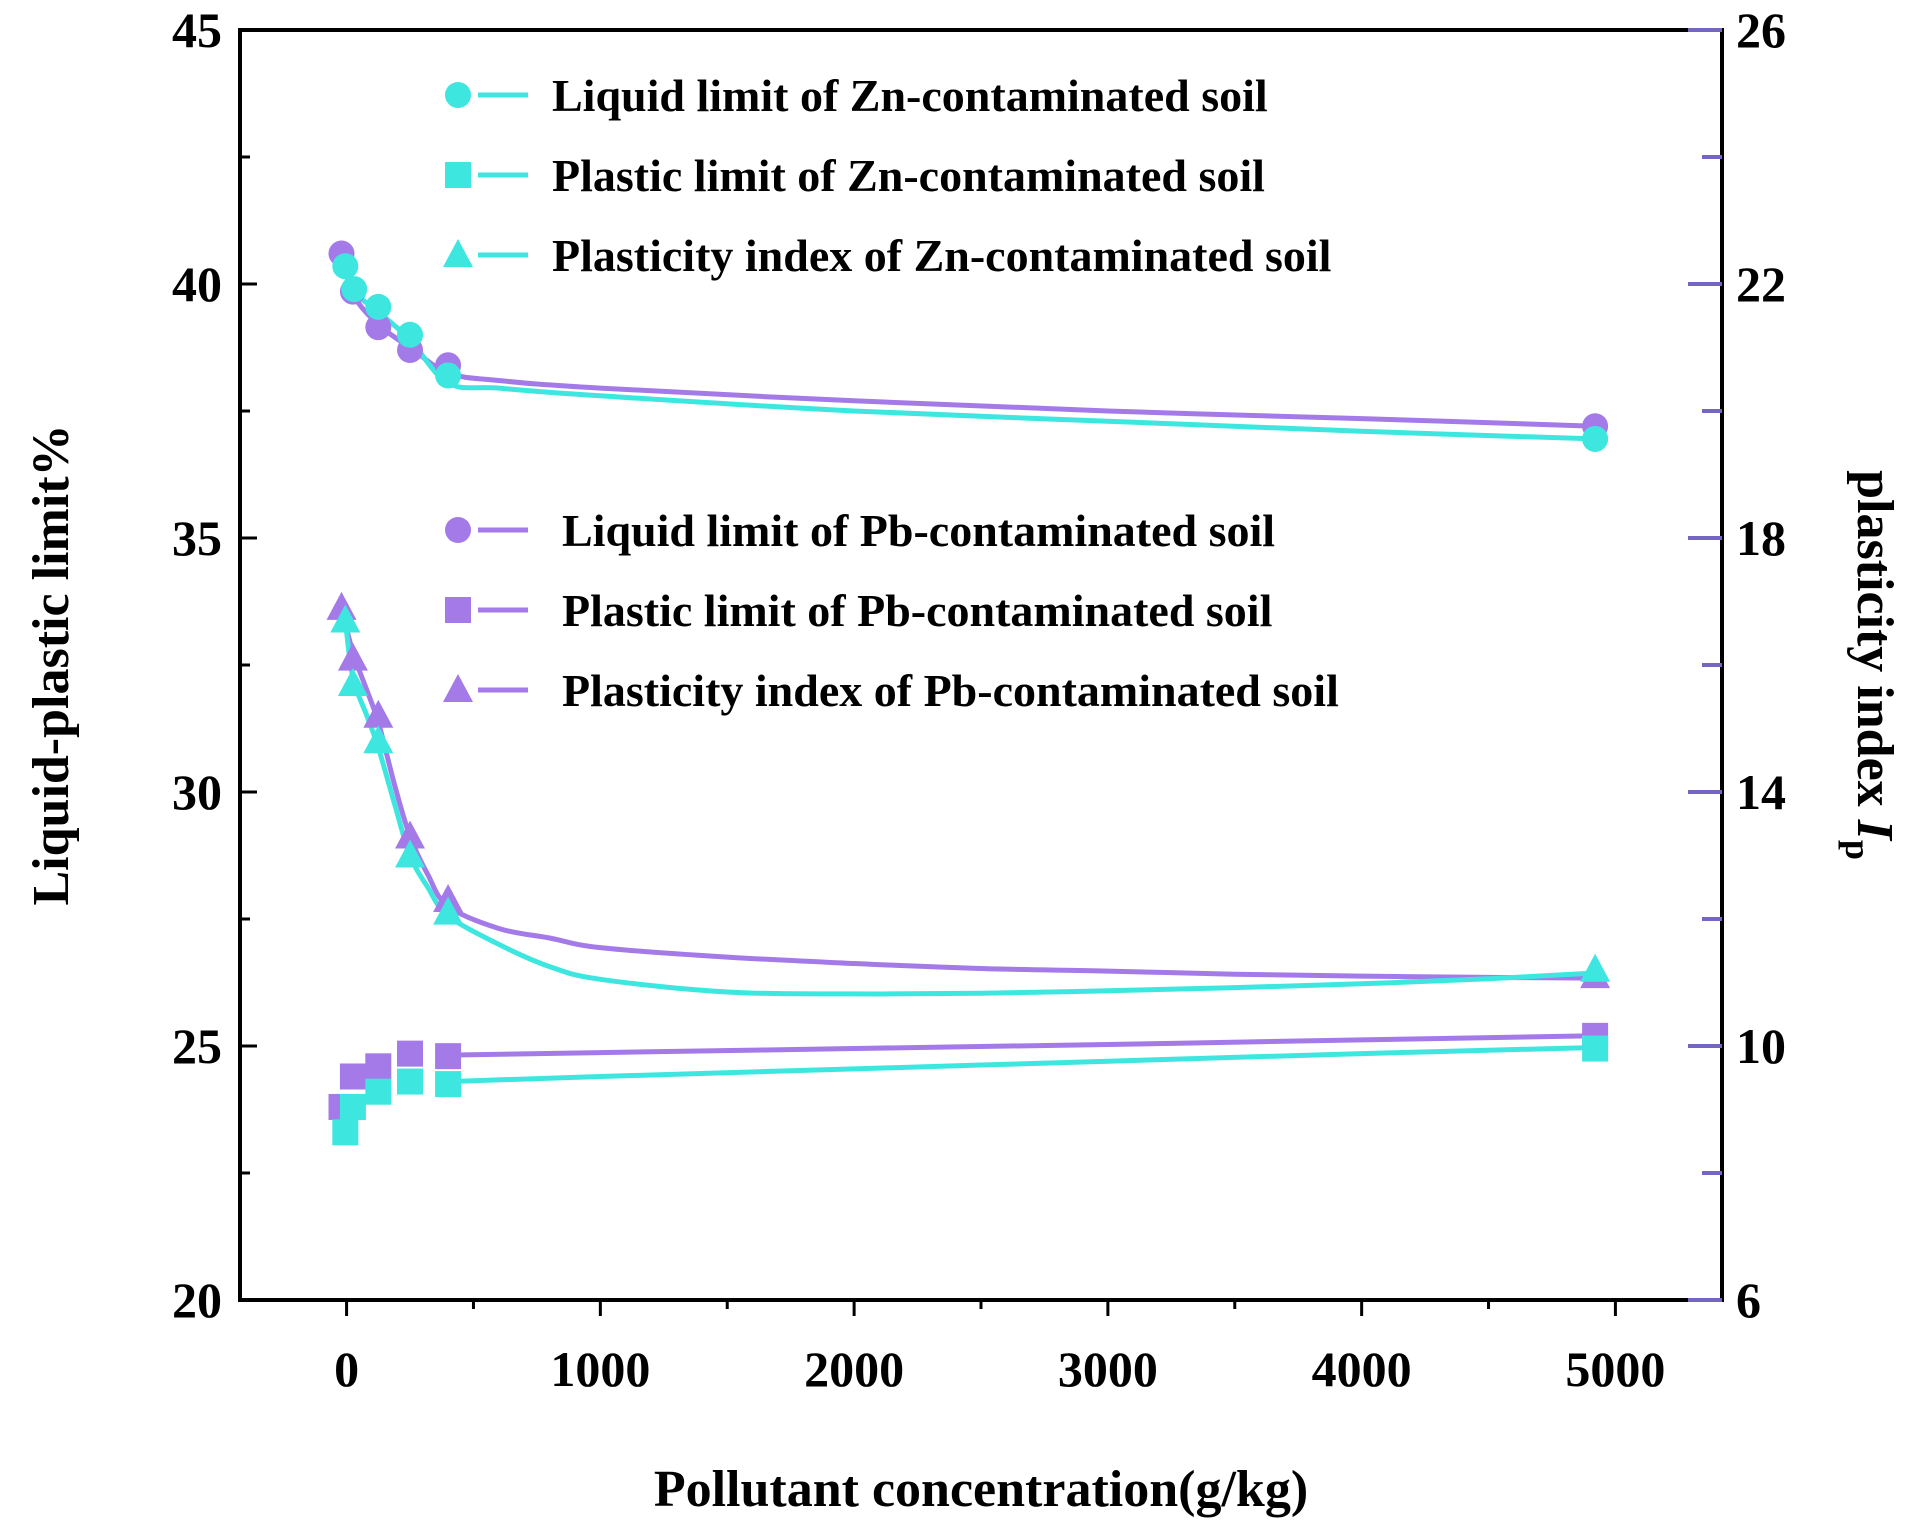 This screenshot has height=1522, width=1916. Describe the element at coordinates (918, 530) in the screenshot. I see `pb-legend-label: Liquid limit of Pb-contaminated soil` at that location.